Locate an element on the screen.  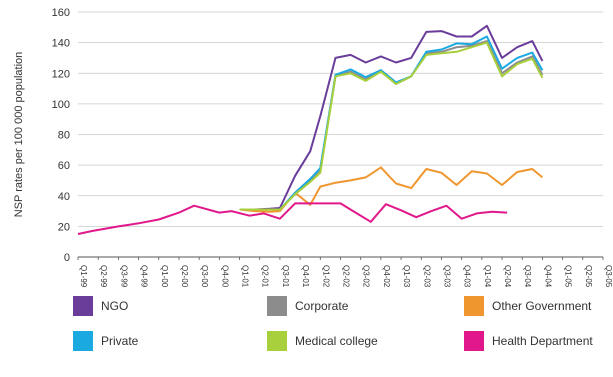
x-tick-label: Q1-01 is located at coordinates (245, 276).